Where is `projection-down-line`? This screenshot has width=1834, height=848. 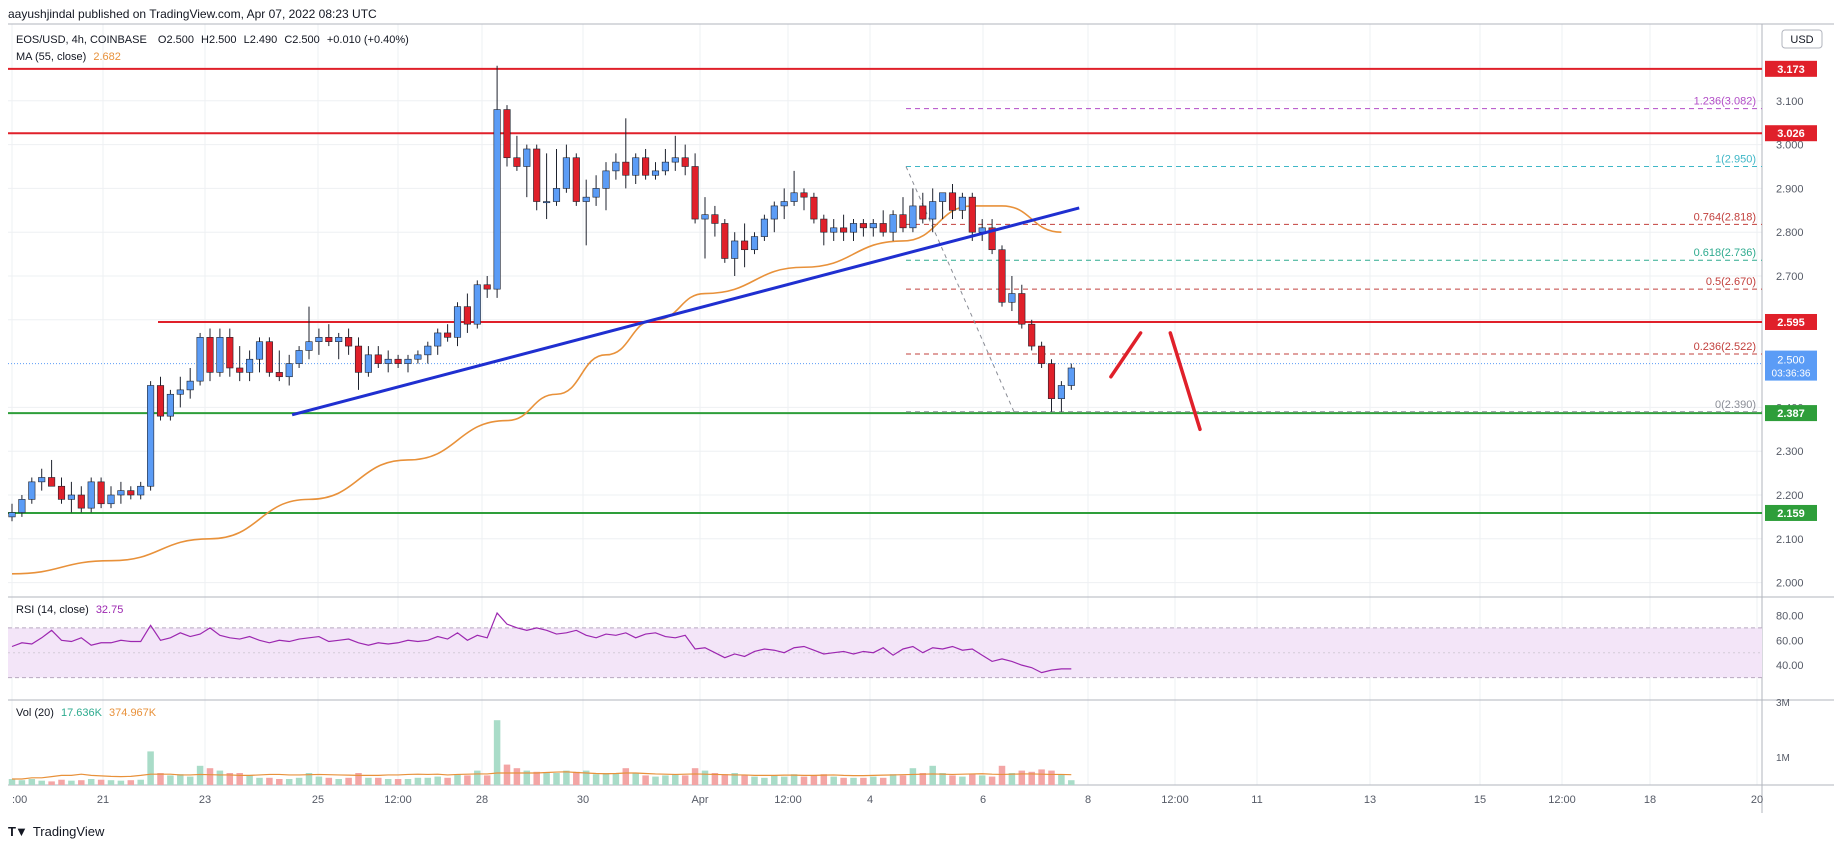 projection-down-line is located at coordinates (1185, 381).